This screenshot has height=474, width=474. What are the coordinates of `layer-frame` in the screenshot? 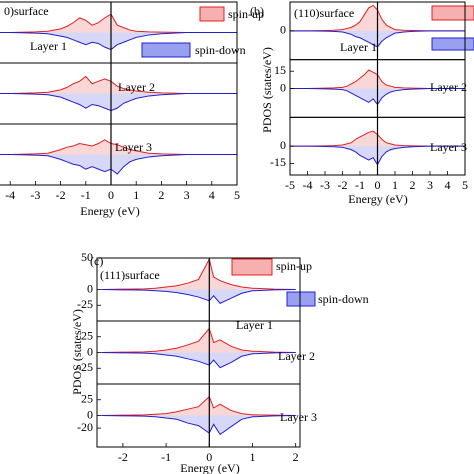 It's located at (198, 415).